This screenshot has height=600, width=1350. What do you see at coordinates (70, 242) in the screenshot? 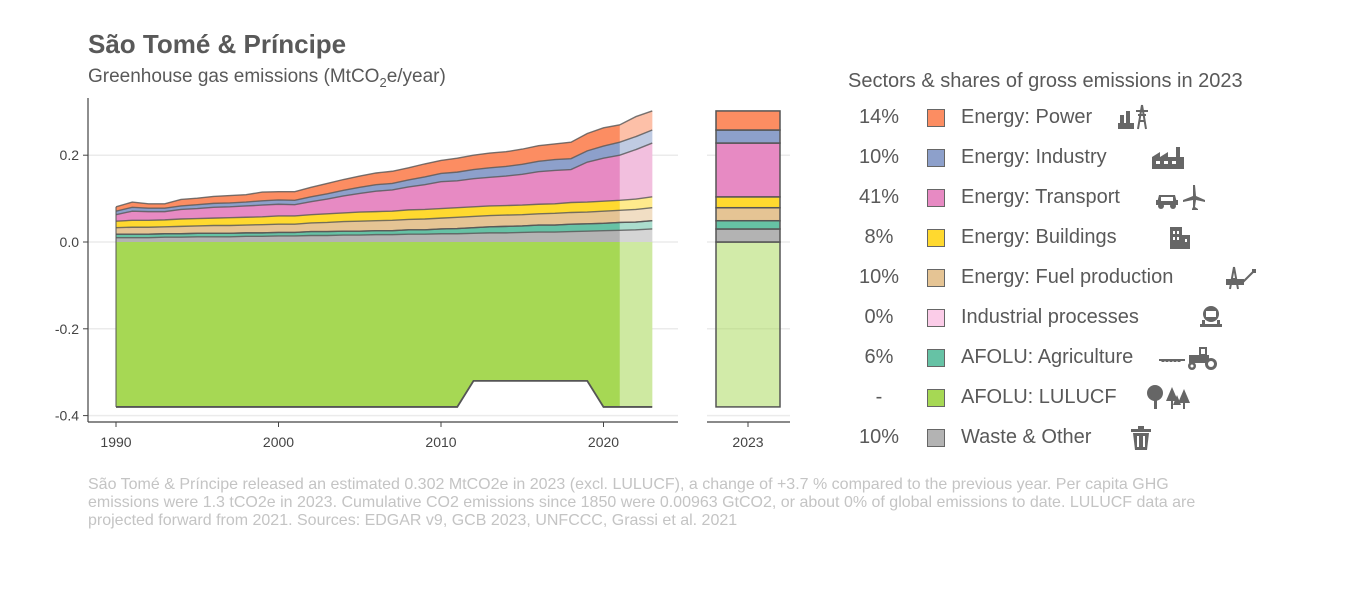
I see `y-tick-label: 0.0` at bounding box center [70, 242].